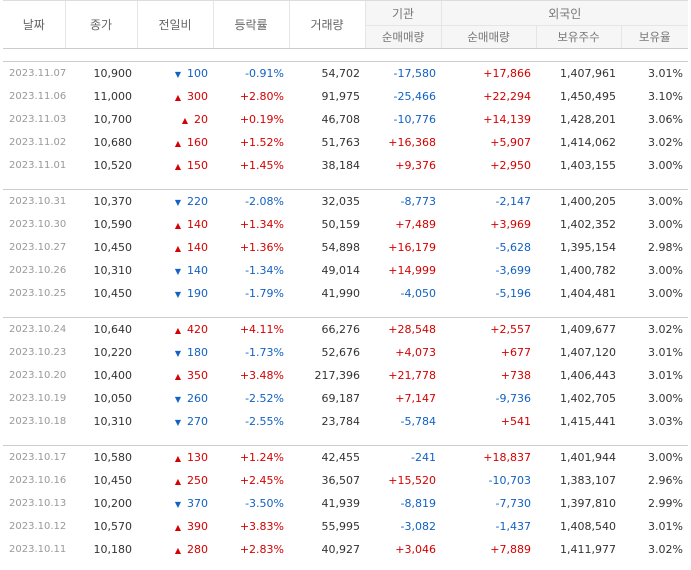 This screenshot has width=691, height=570. Describe the element at coordinates (175, 398) in the screenshot. I see `cell-change: ▼ 260` at that location.